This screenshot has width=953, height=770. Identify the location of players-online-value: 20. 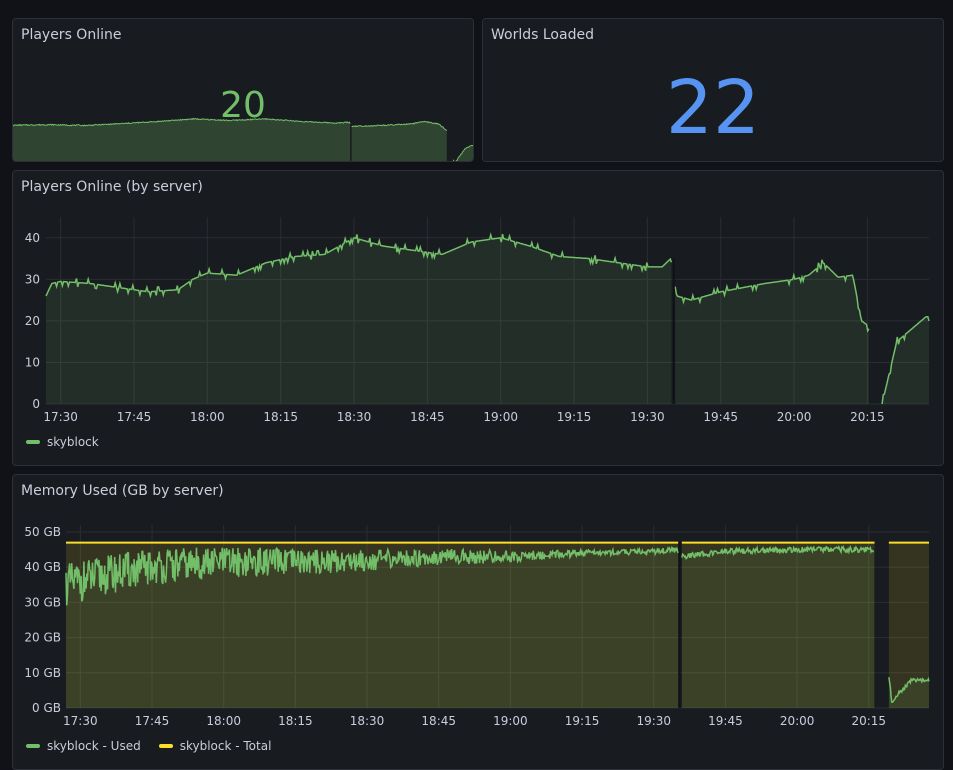
(243, 105).